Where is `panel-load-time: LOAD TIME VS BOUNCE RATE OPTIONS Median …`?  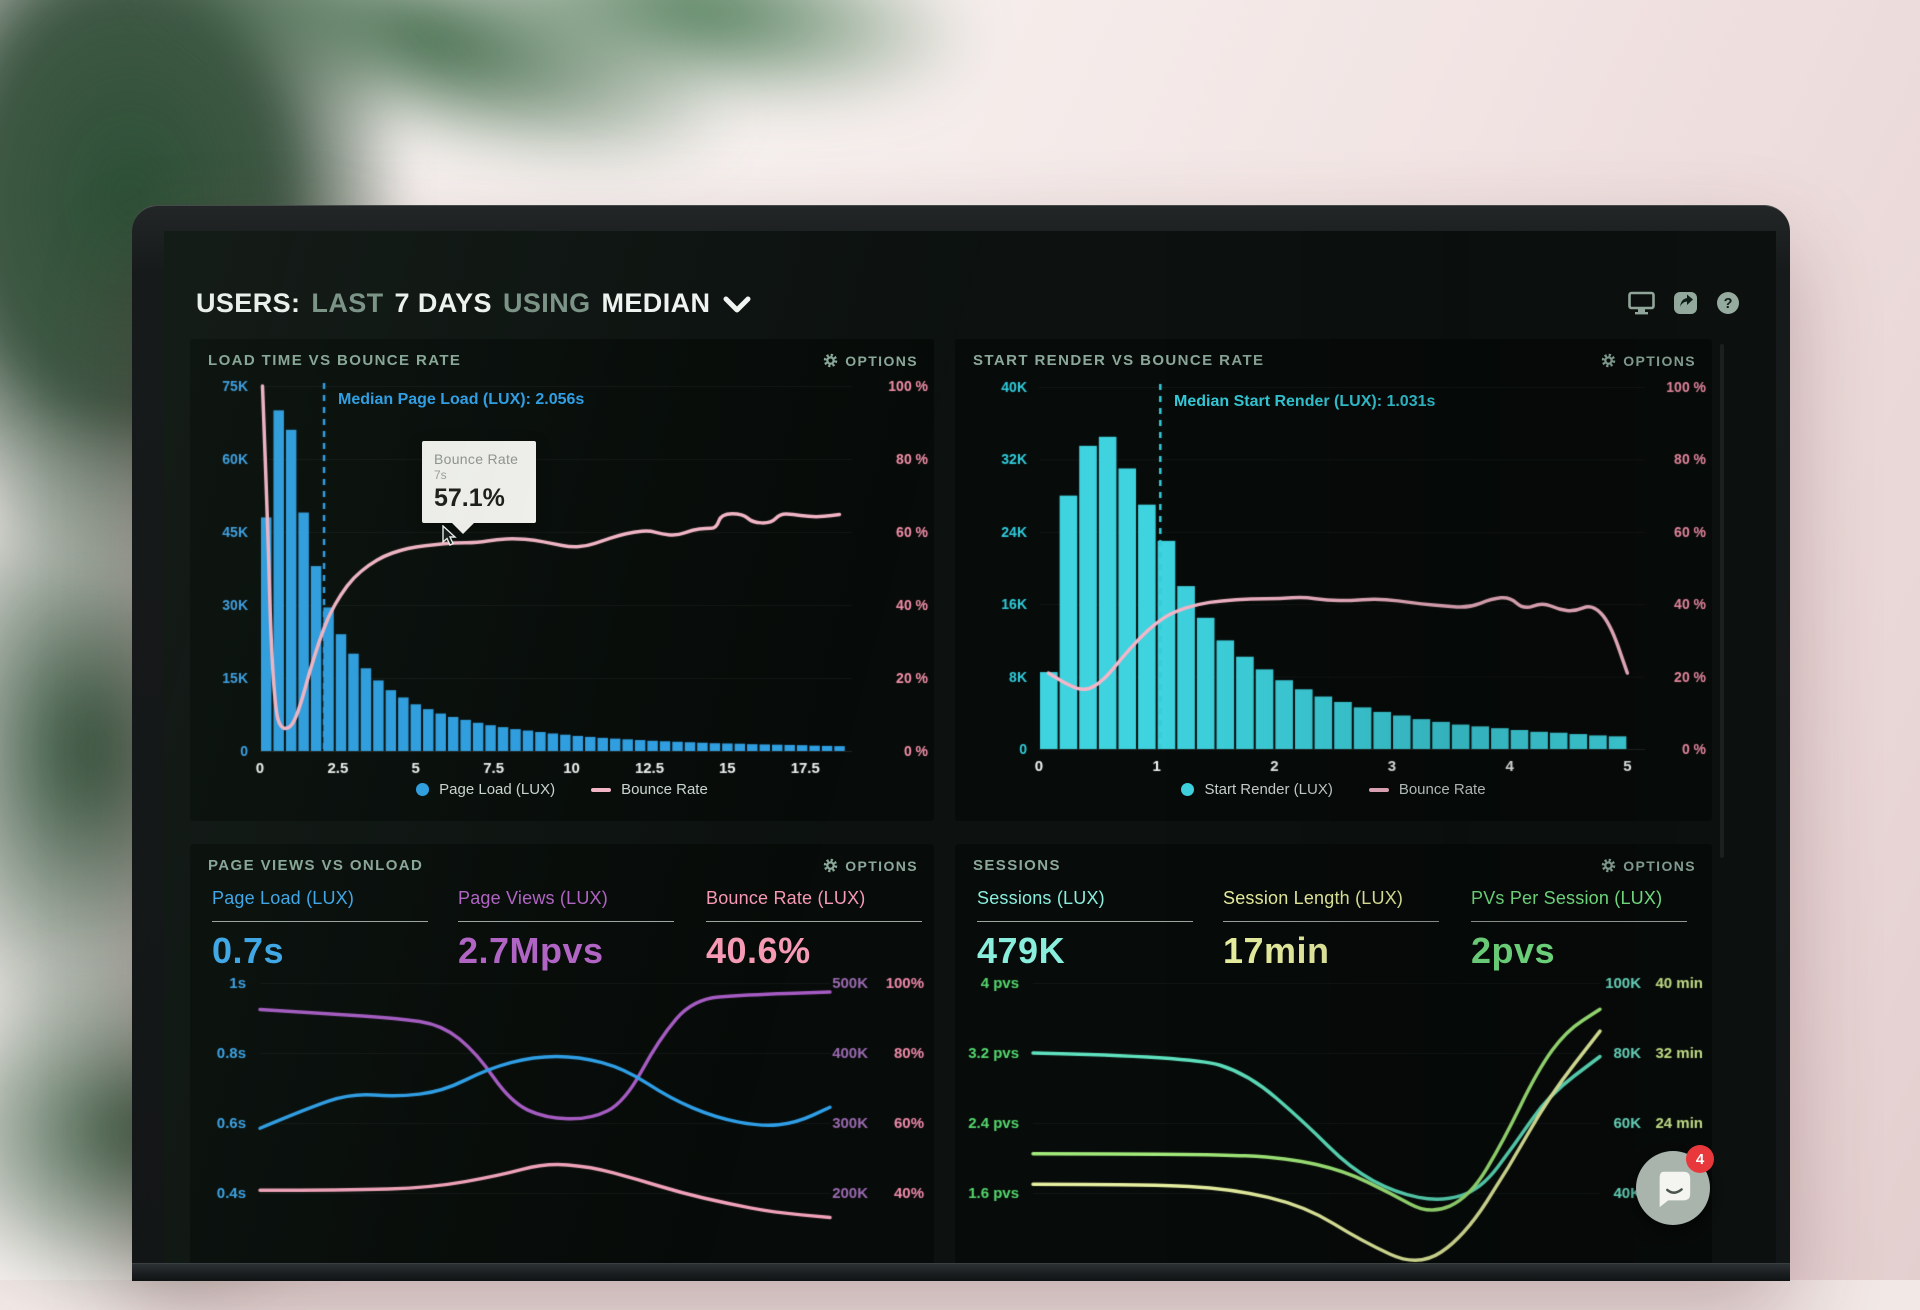
panel-load-time: LOAD TIME VS BOUNCE RATE OPTIONS Median … is located at coordinates (562, 580).